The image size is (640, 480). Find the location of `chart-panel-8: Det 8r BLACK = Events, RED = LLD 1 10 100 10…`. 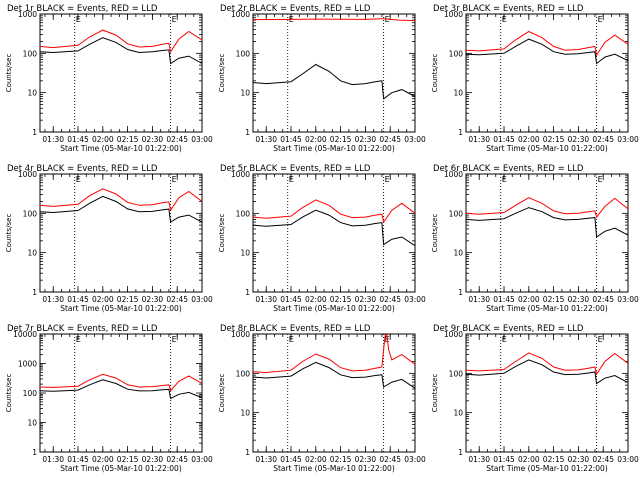

chart-panel-8: Det 8r BLACK = Events, RED = LLD 1 10 100 10… is located at coordinates (322, 398).